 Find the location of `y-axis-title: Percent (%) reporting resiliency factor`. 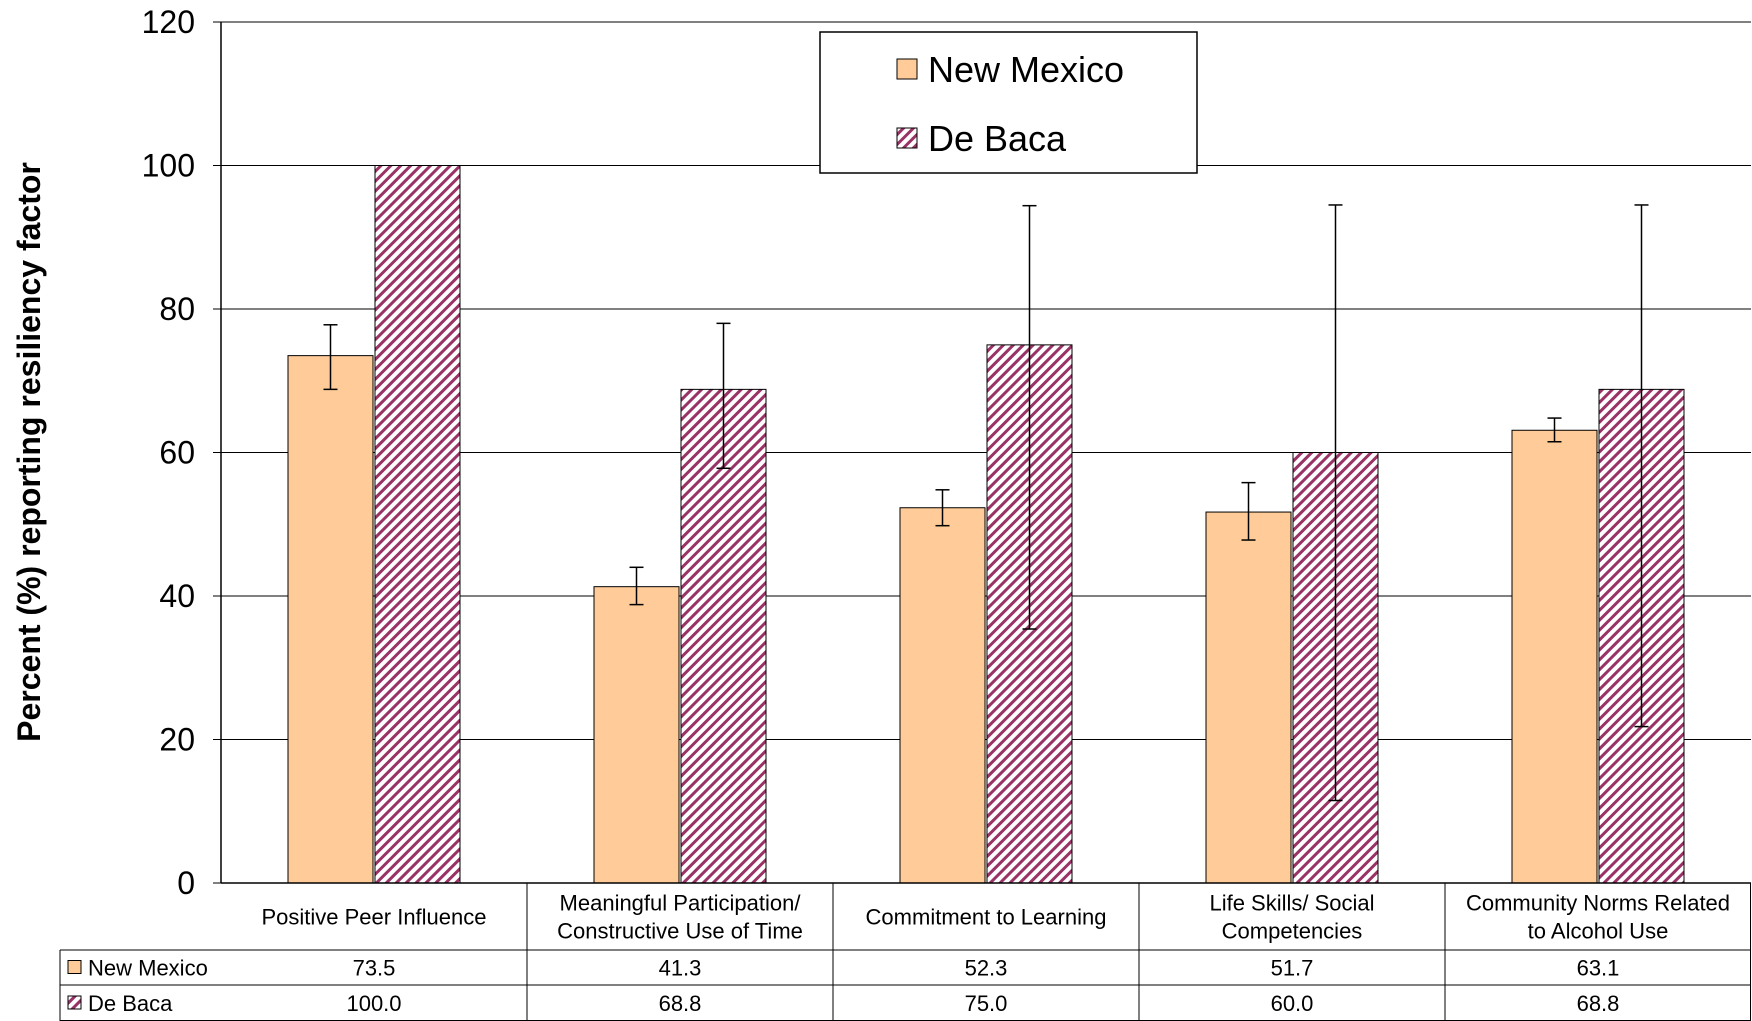

y-axis-title: Percent (%) reporting resiliency factor is located at coordinates (29, 452).